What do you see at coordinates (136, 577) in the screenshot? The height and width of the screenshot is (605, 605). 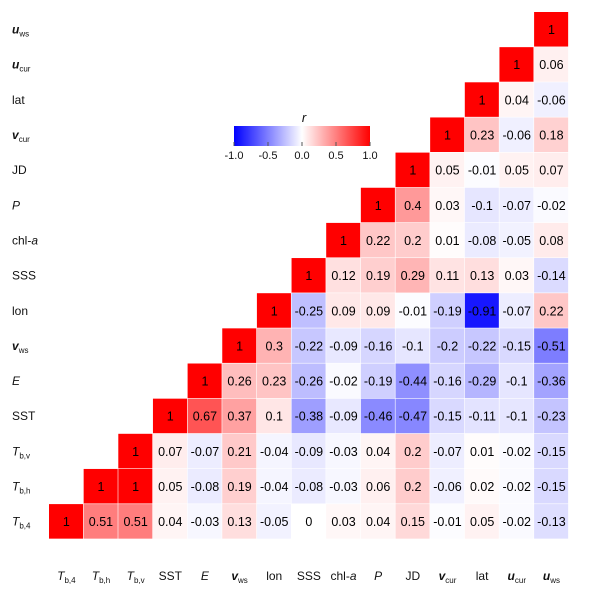 I see `x-tick-label: Tb,v` at bounding box center [136, 577].